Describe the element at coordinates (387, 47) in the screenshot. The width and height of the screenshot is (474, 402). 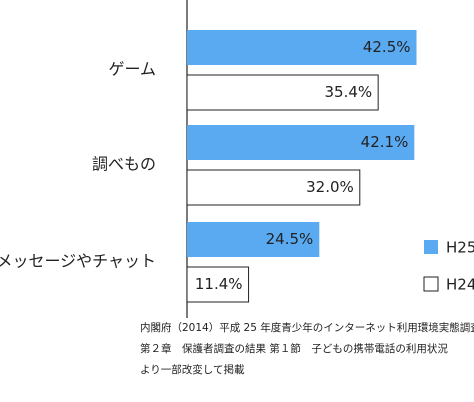
I see `value-label: 42.5%` at that location.